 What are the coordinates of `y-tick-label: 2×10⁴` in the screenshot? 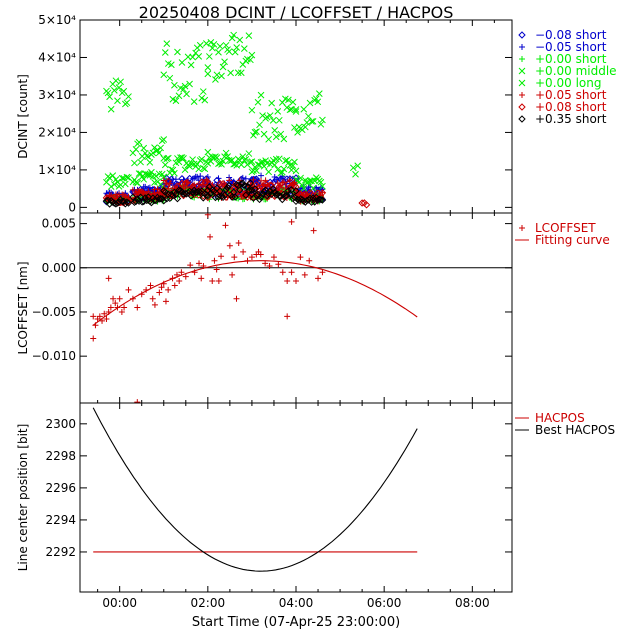 It's located at (57, 132).